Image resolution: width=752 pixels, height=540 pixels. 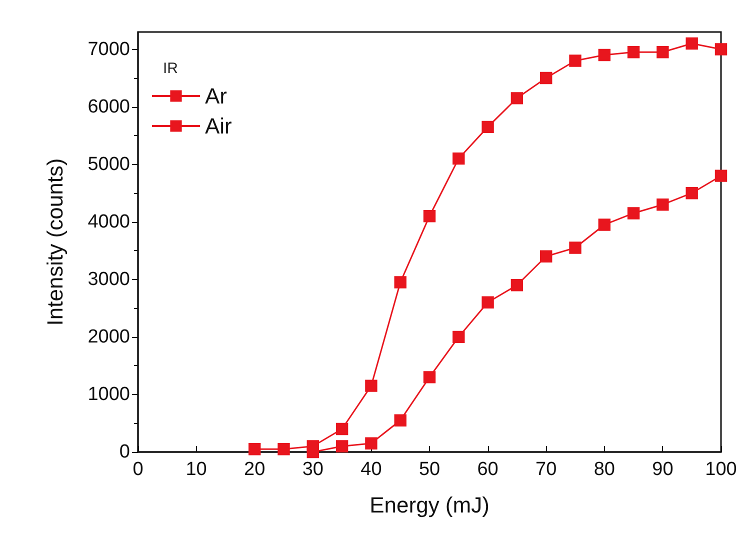 I want to click on y-tick-label: 5000, so click(x=109, y=164).